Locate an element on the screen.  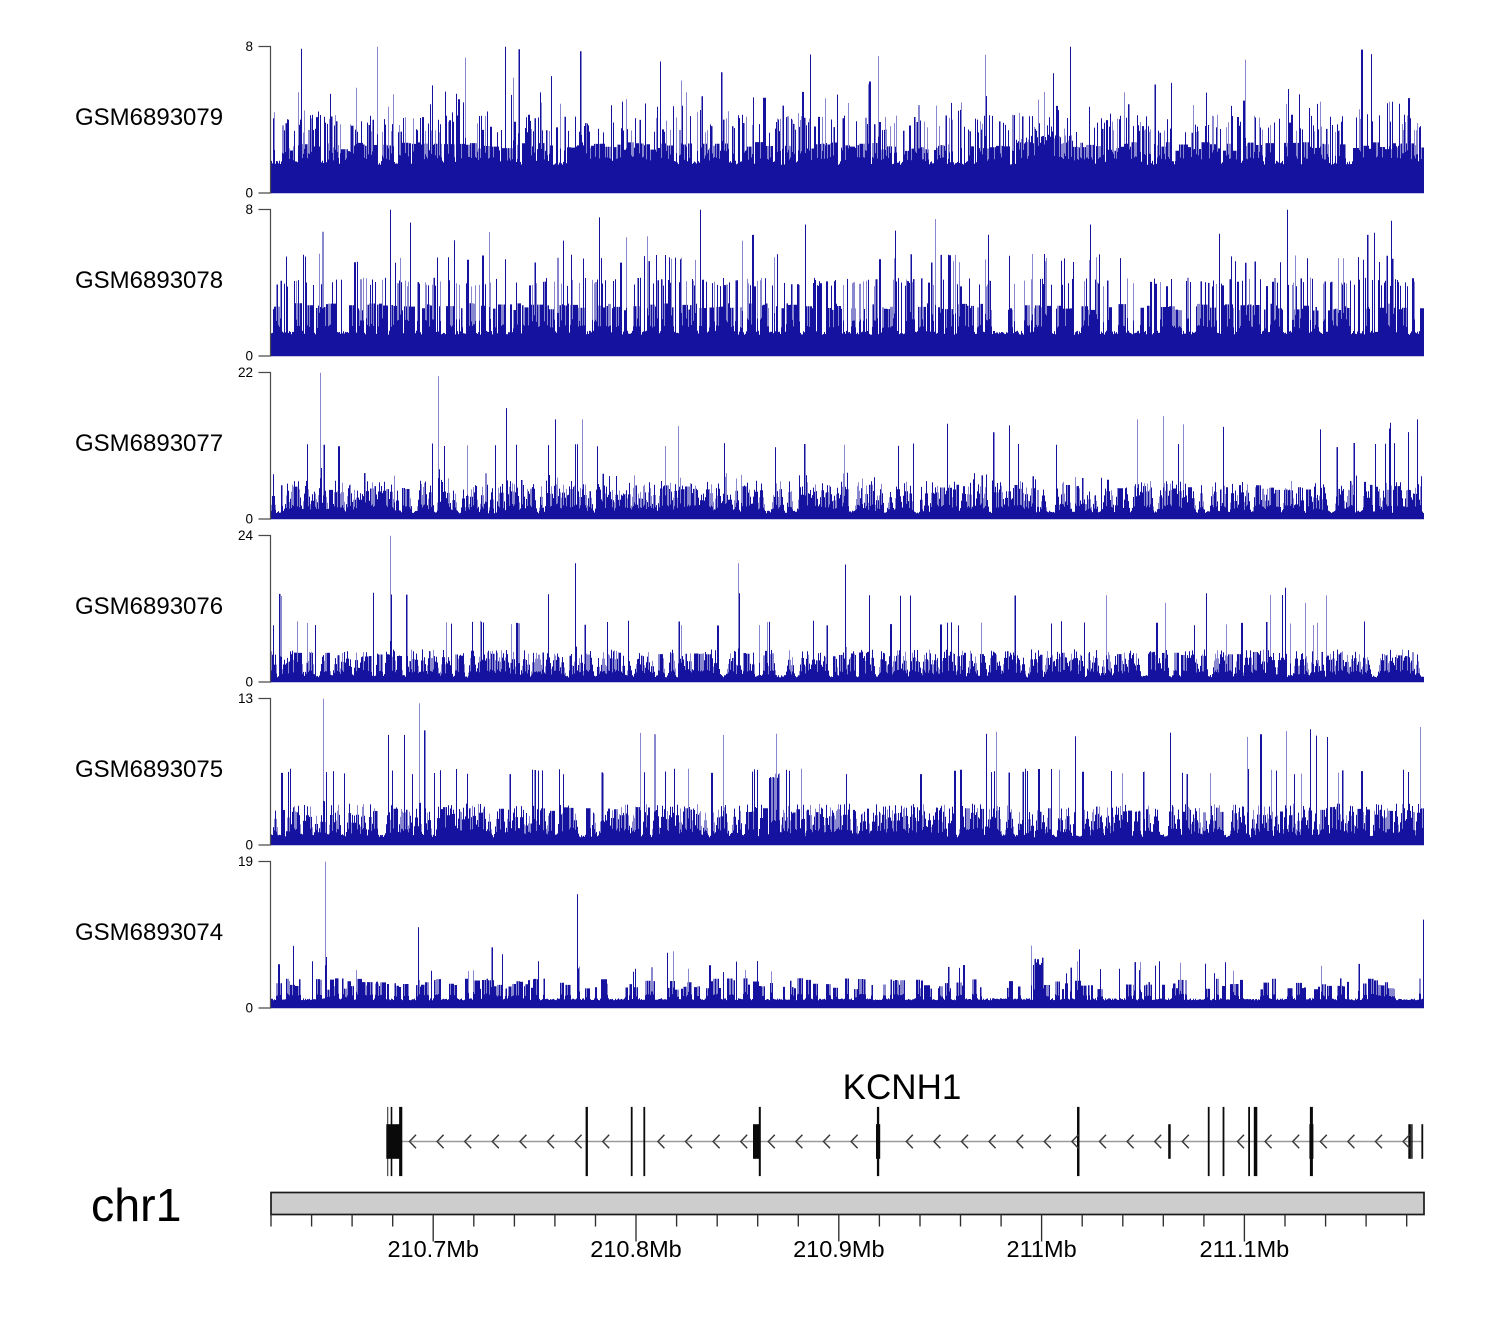
svg-text: 211.1Mb is located at coordinates (1245, 1249).